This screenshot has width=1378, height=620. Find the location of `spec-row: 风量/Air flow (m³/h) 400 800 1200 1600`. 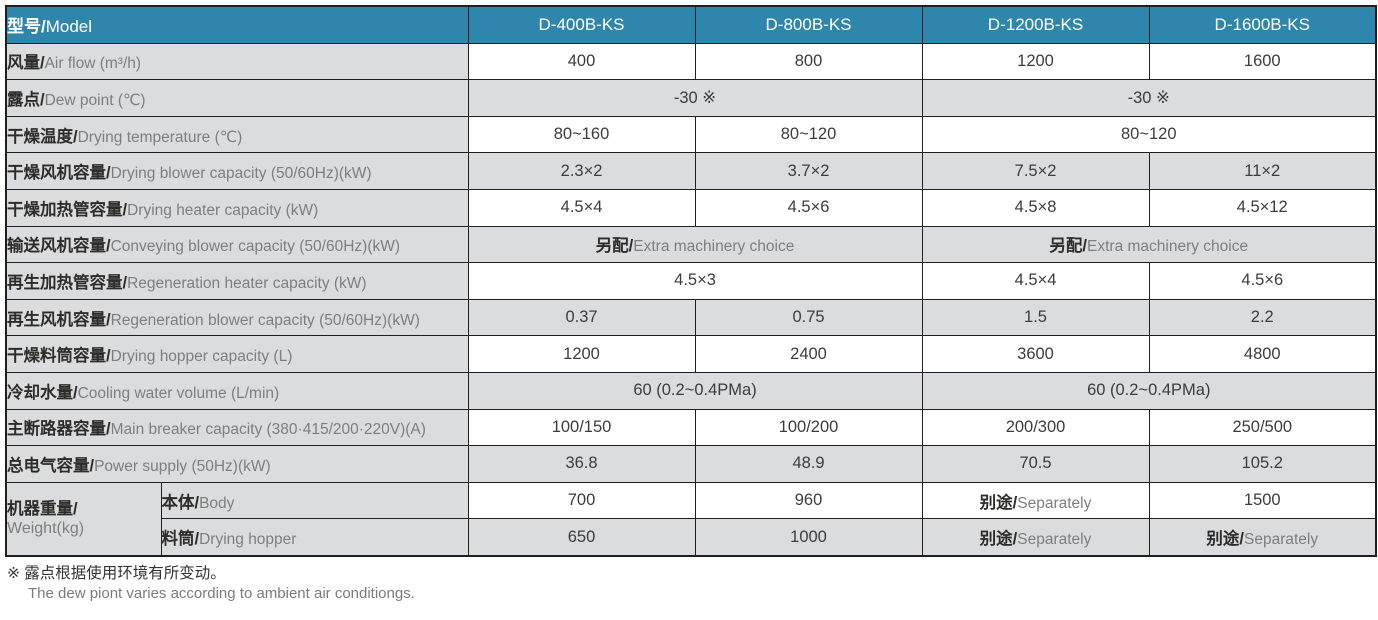

spec-row: 风量/Air flow (m³/h) 400 800 1200 1600 is located at coordinates (691, 61).